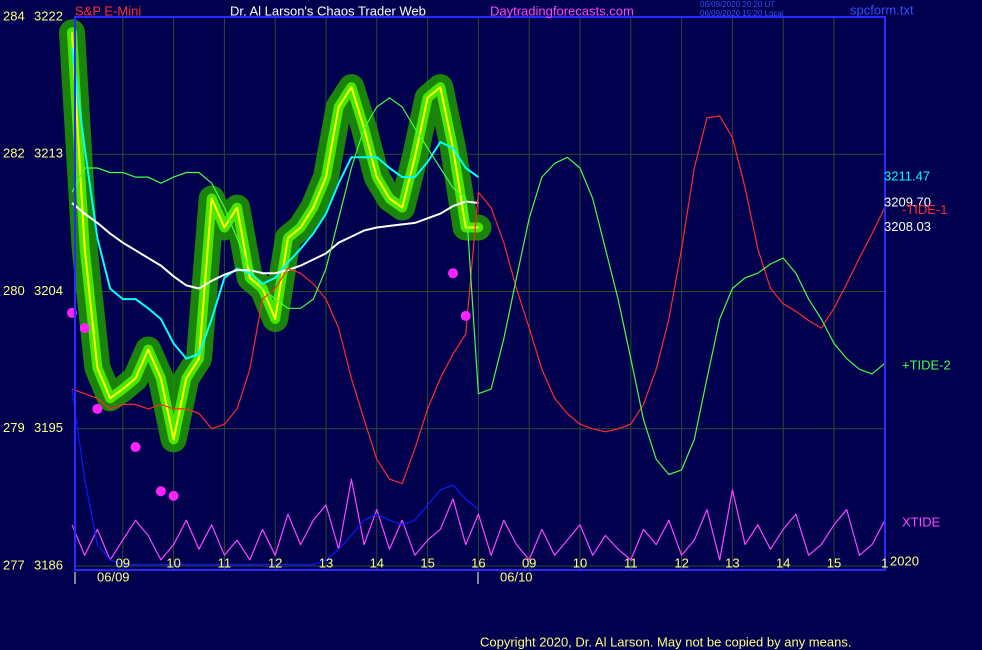  Describe the element at coordinates (884, 562) in the screenshot. I see `x-tick-label: 1` at that location.